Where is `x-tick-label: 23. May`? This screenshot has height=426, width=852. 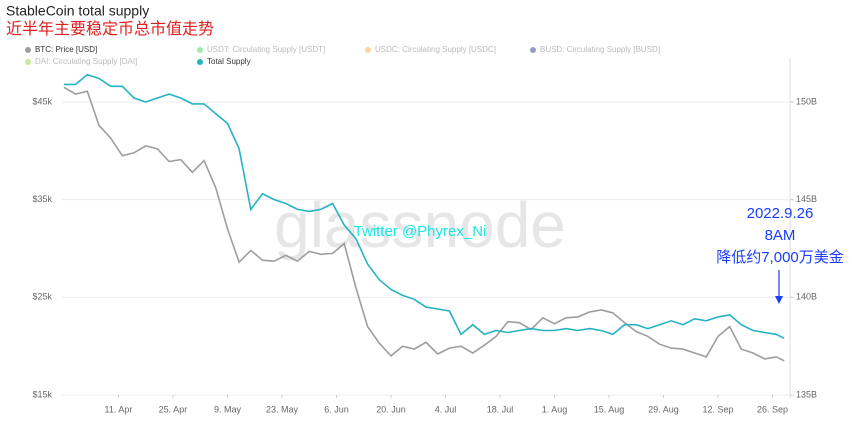
x-tick-label: 23. May is located at coordinates (282, 409).